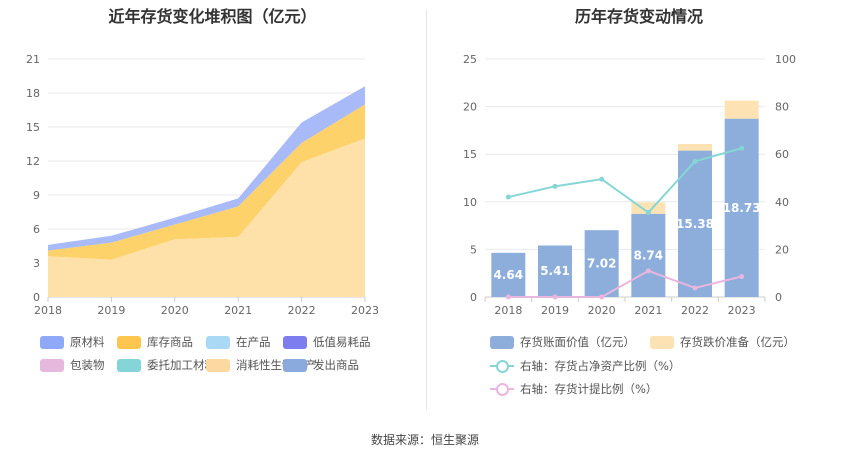 This screenshot has width=850, height=459. I want to click on legend-item: 库存商品, so click(155, 342).